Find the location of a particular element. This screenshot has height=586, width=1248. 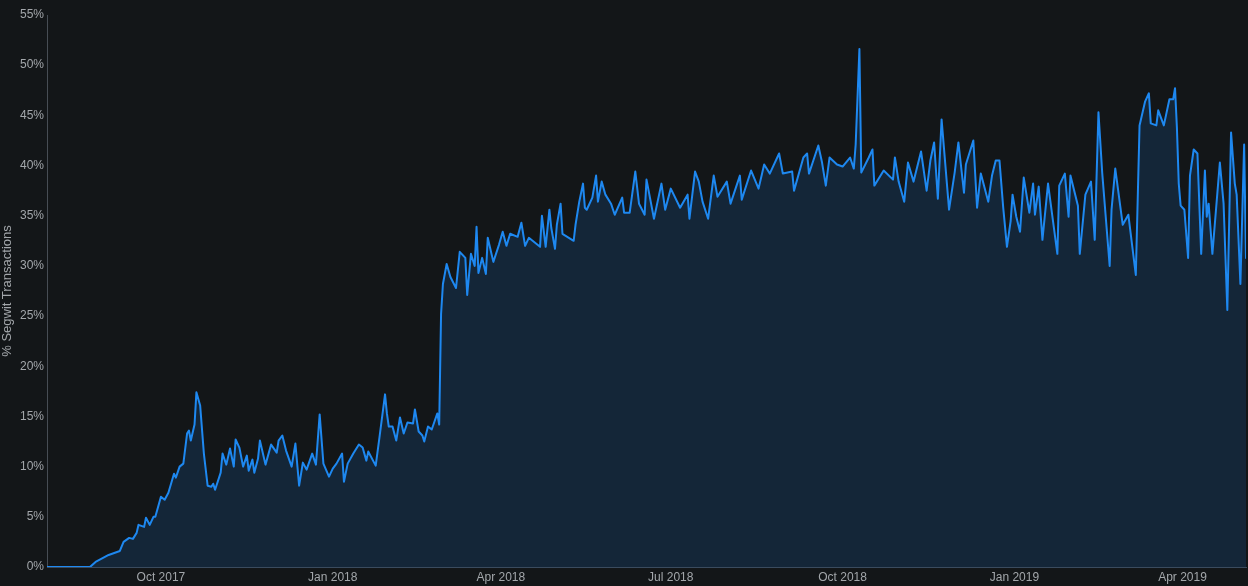

y-tick-label: 10% is located at coordinates (32, 465).